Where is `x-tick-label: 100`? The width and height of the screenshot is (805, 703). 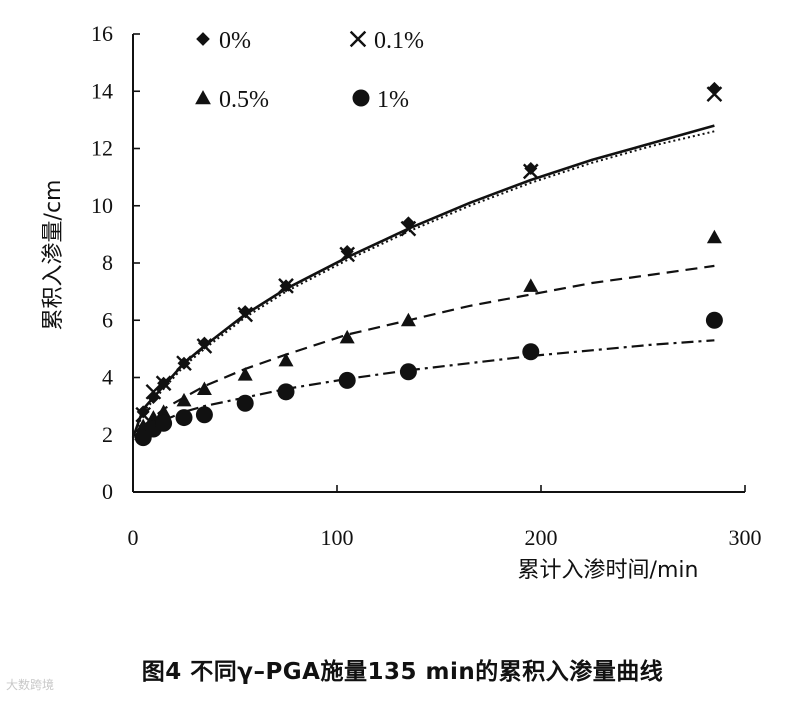 x-tick-label: 100 is located at coordinates (337, 537).